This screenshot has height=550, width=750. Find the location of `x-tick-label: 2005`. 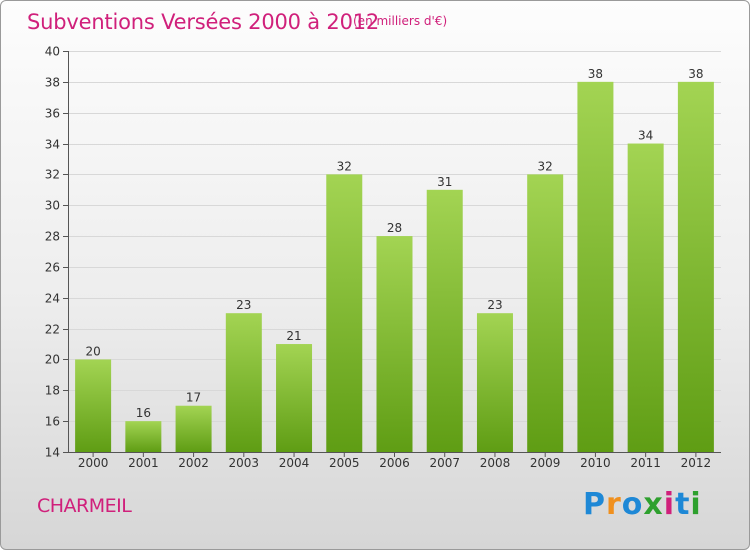

x-tick-label: 2005 is located at coordinates (344, 463).